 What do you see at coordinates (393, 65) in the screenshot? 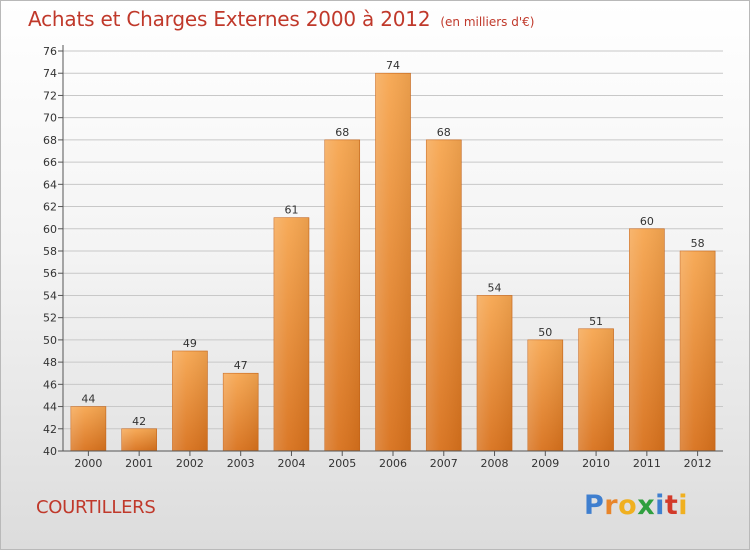
I see `bar-value-label: 74` at bounding box center [393, 65].